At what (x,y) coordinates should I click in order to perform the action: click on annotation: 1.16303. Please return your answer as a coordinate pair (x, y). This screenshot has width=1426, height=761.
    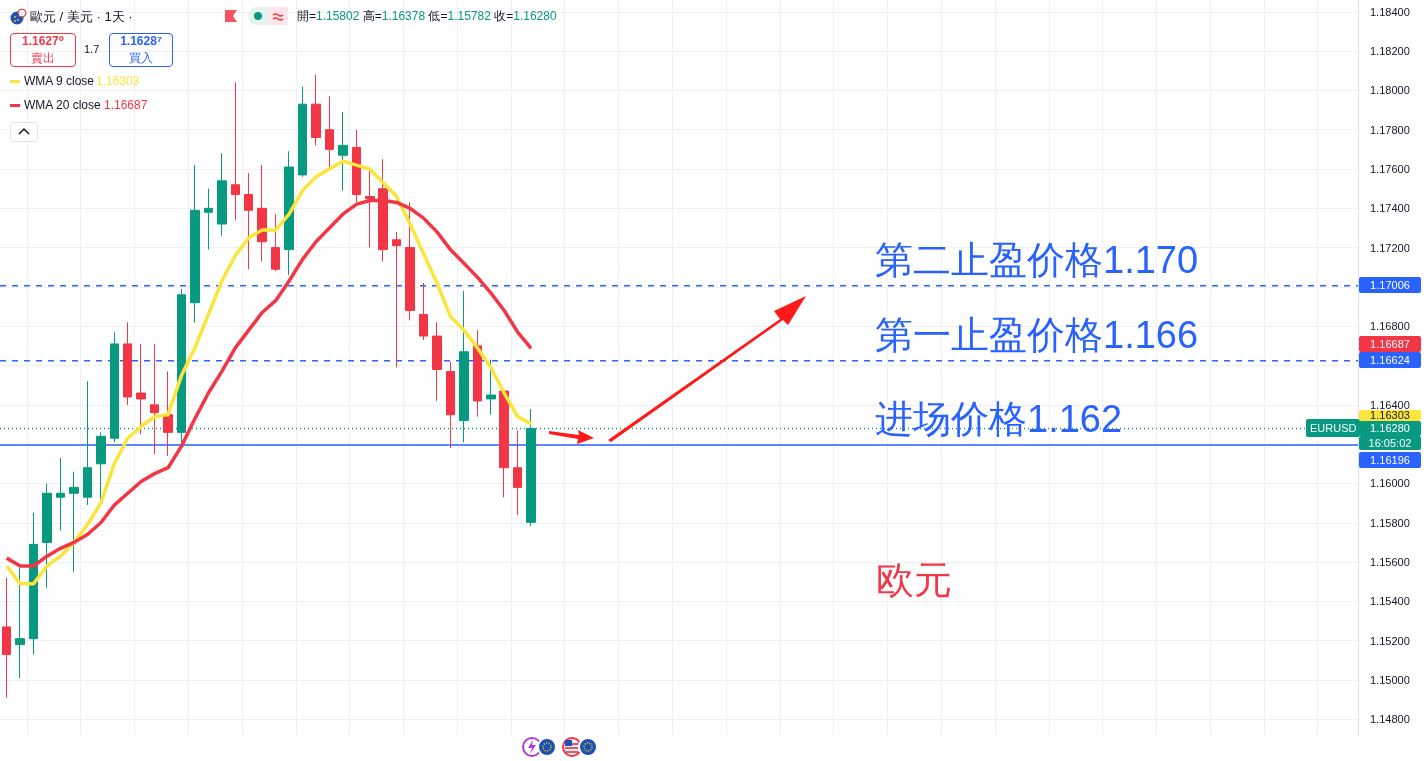
    Looking at the image, I should click on (118, 81).